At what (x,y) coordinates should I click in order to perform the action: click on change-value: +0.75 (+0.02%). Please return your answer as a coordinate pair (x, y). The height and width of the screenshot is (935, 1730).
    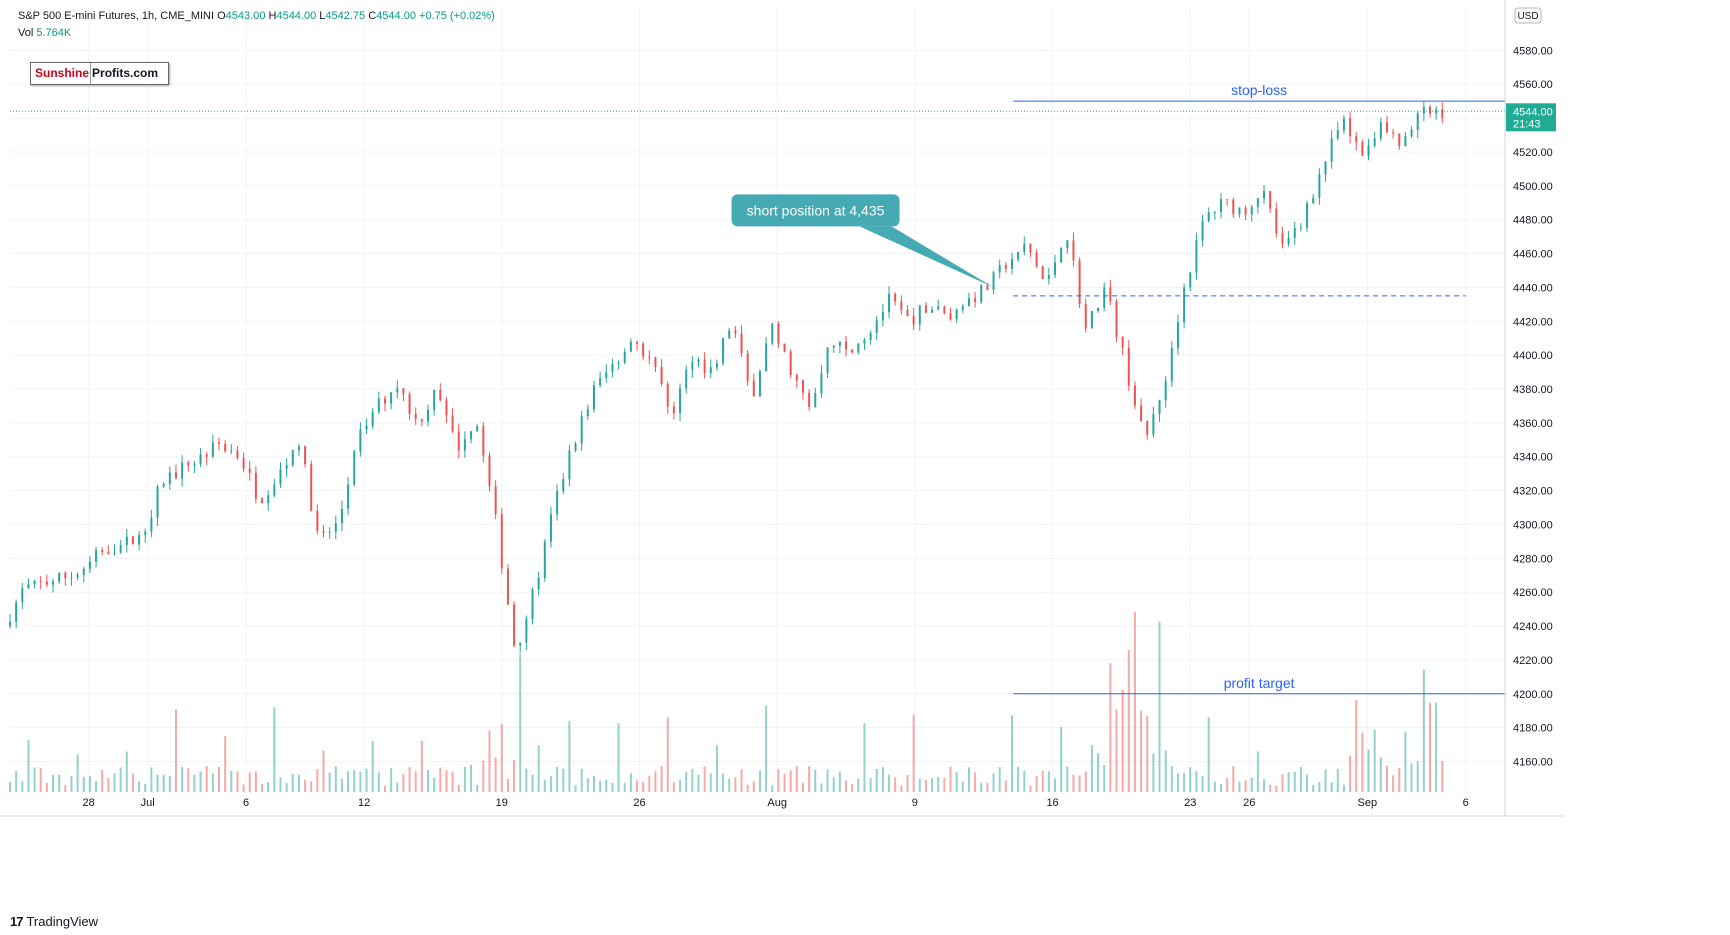
    Looking at the image, I should click on (457, 16).